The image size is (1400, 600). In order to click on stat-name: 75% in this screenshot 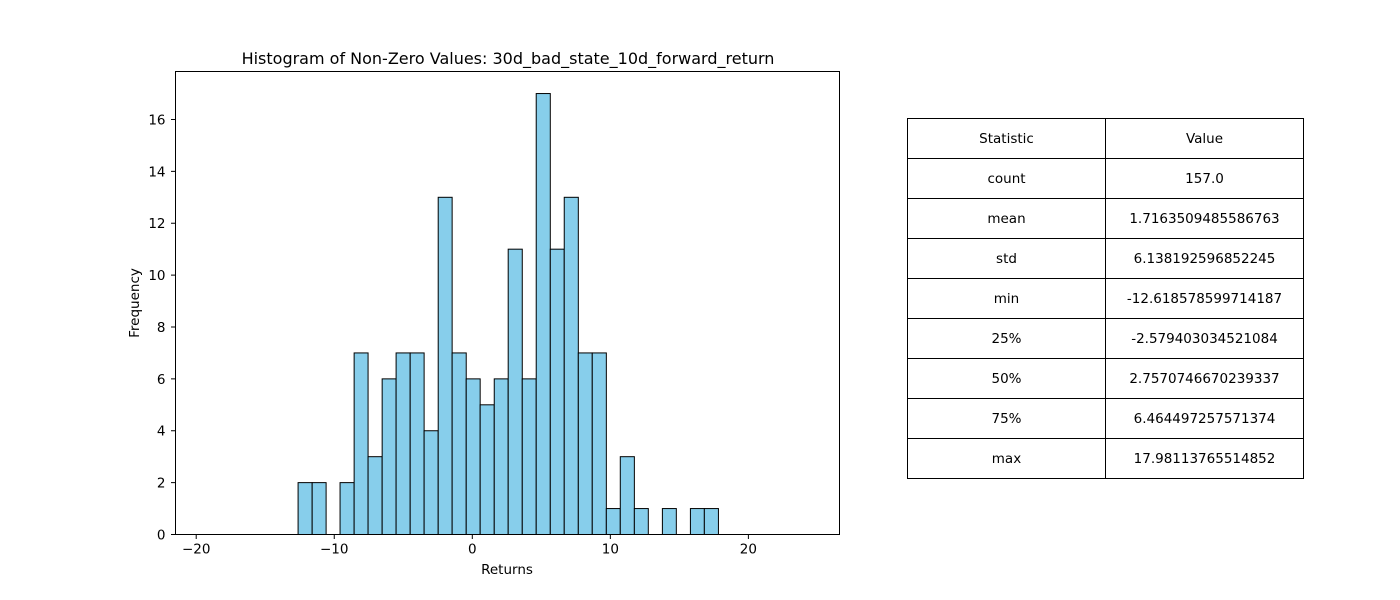, I will do `click(1006, 418)`.